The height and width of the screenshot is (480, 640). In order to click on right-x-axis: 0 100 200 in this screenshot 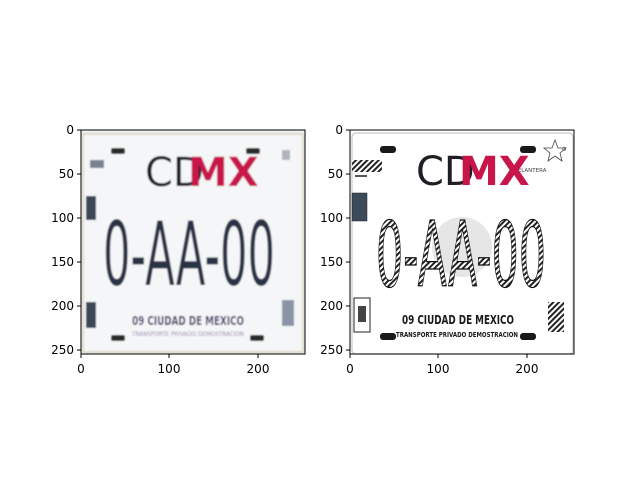, I will do `click(442, 365)`.